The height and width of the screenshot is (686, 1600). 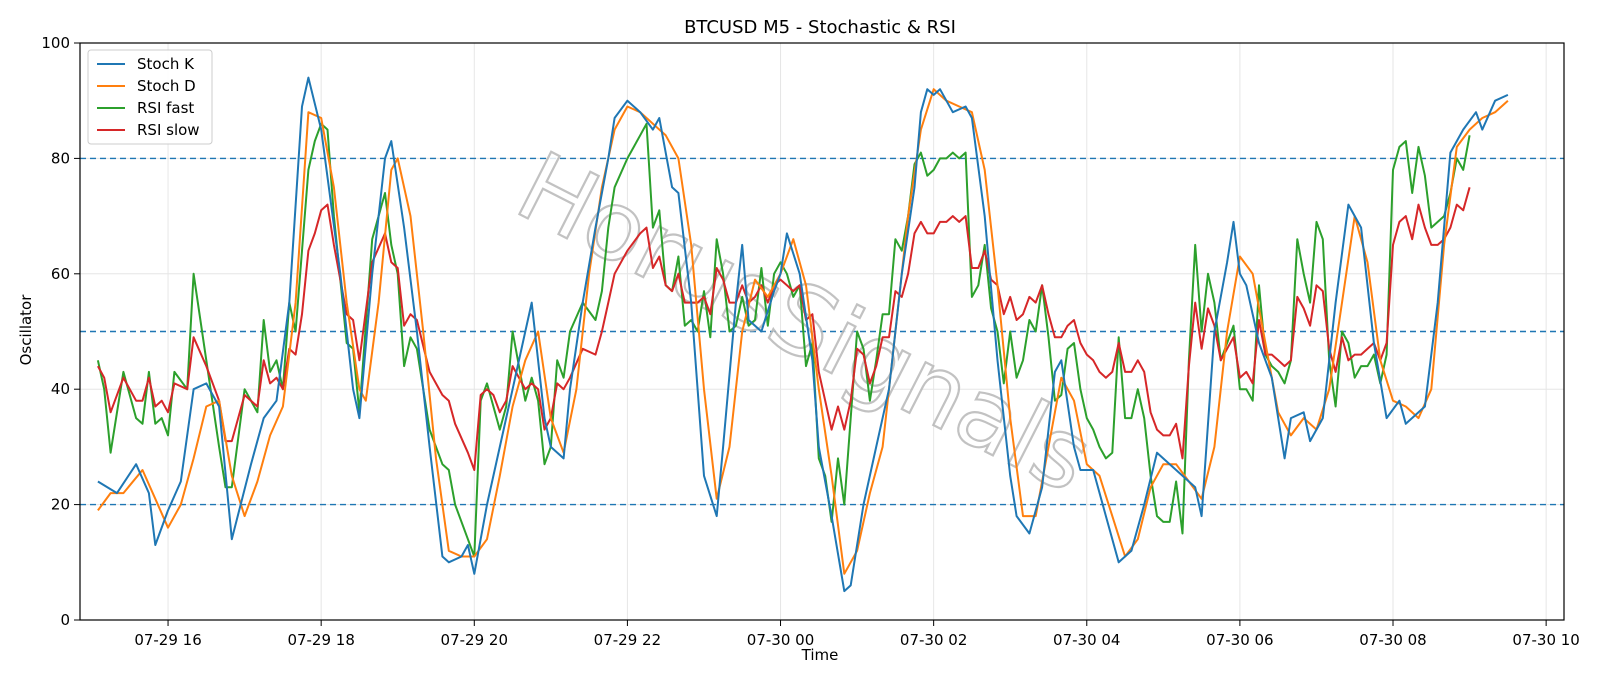 I want to click on y-tick-label: 100, so click(x=55, y=43).